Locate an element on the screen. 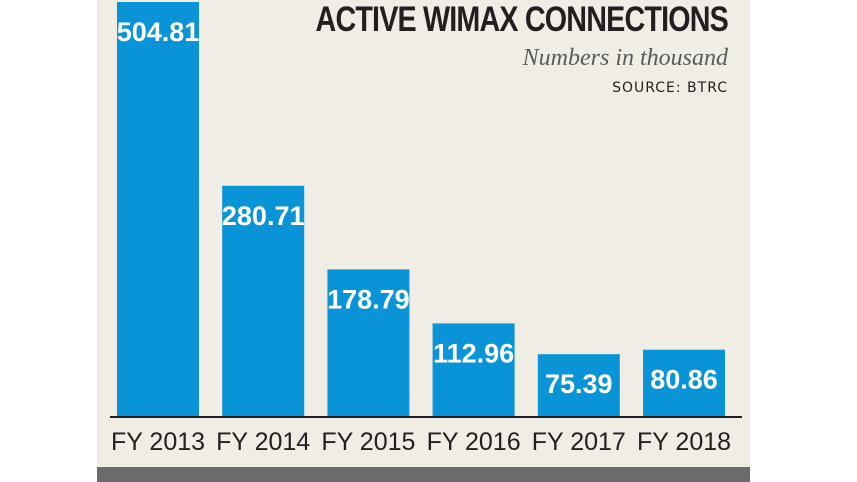 This screenshot has width=857, height=482. data-label: 80.86 is located at coordinates (684, 380).